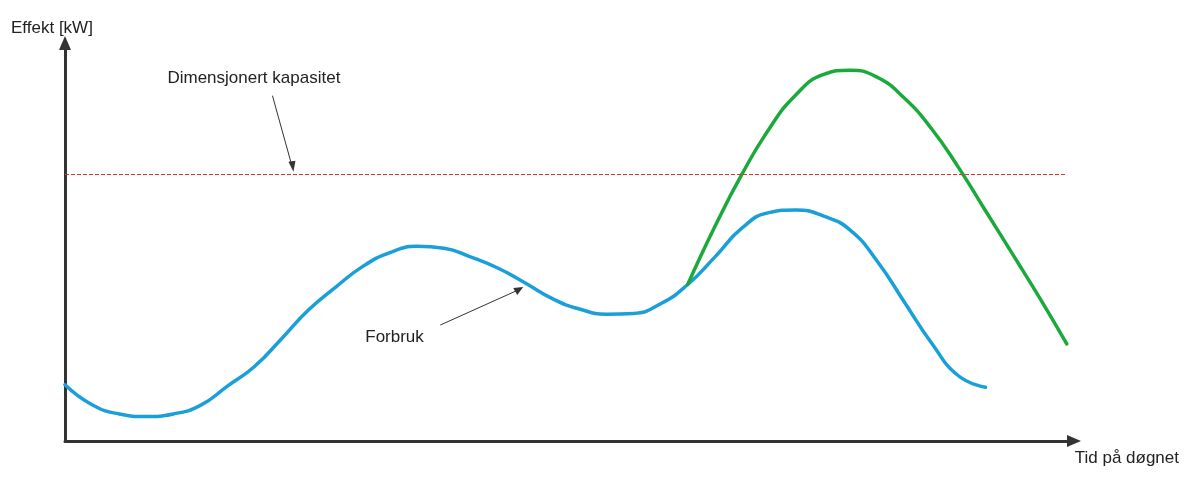 This screenshot has width=1190, height=479. What do you see at coordinates (395, 337) in the screenshot?
I see `text: Forbruk` at bounding box center [395, 337].